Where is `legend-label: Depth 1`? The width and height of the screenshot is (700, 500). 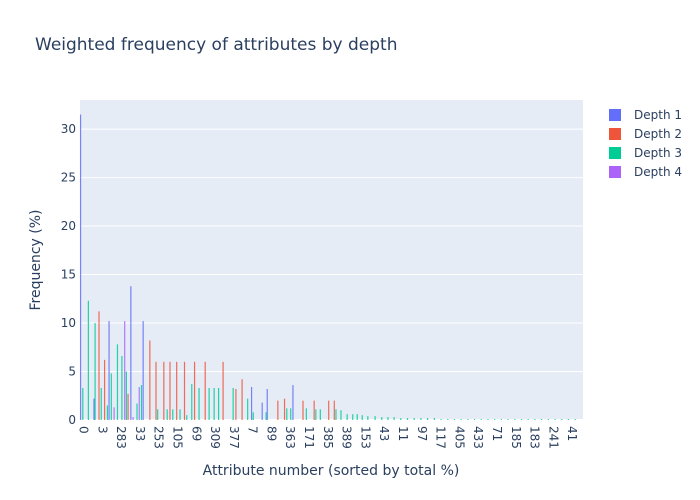 legend-label: Depth 1 is located at coordinates (658, 115).